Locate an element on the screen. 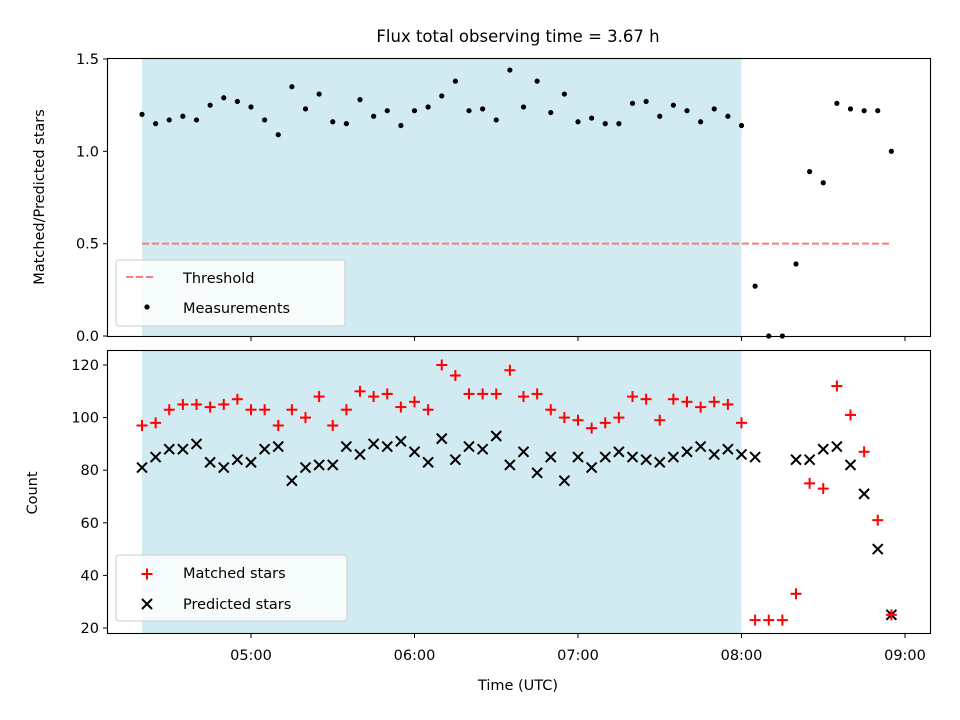 The image size is (960, 720). y-tick-label: 60 is located at coordinates (90, 524).